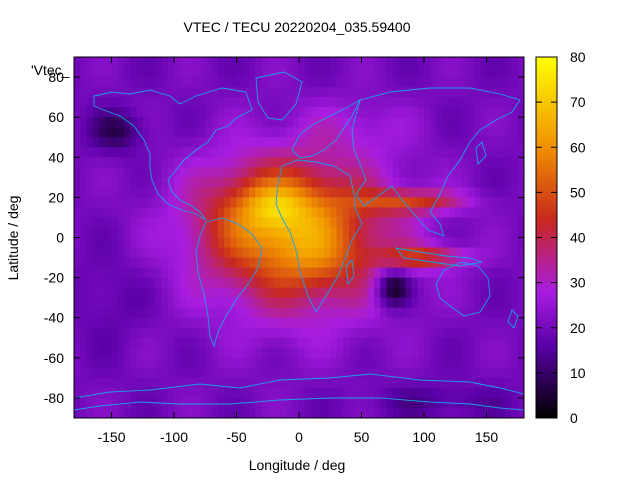  I want to click on colorbar-tick-label: 40, so click(578, 238).